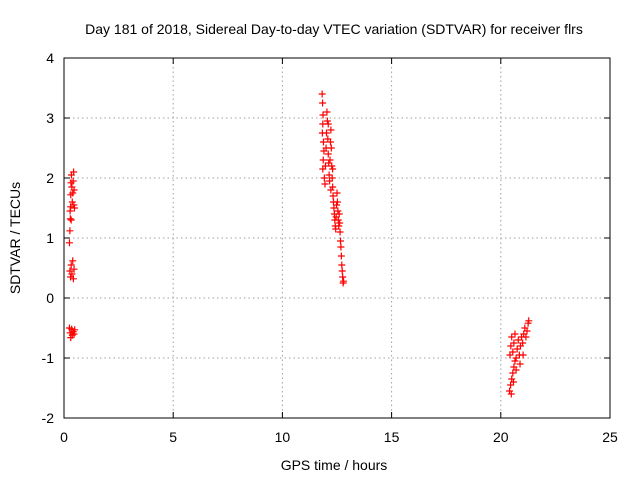 The width and height of the screenshot is (640, 480). What do you see at coordinates (48, 358) in the screenshot?
I see `y-tick-label: -1` at bounding box center [48, 358].